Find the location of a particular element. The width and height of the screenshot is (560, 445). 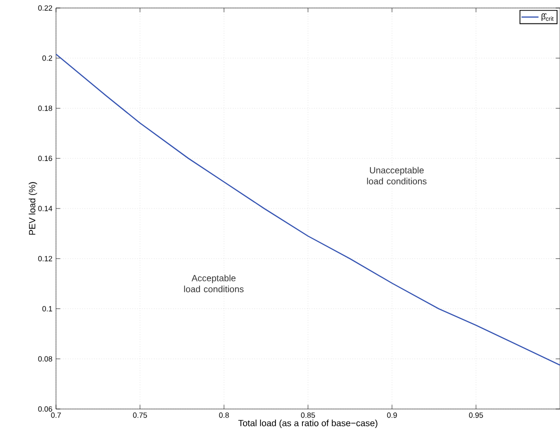

x-axis-title: Total load (as a ratio of base−case) is located at coordinates (308, 424).